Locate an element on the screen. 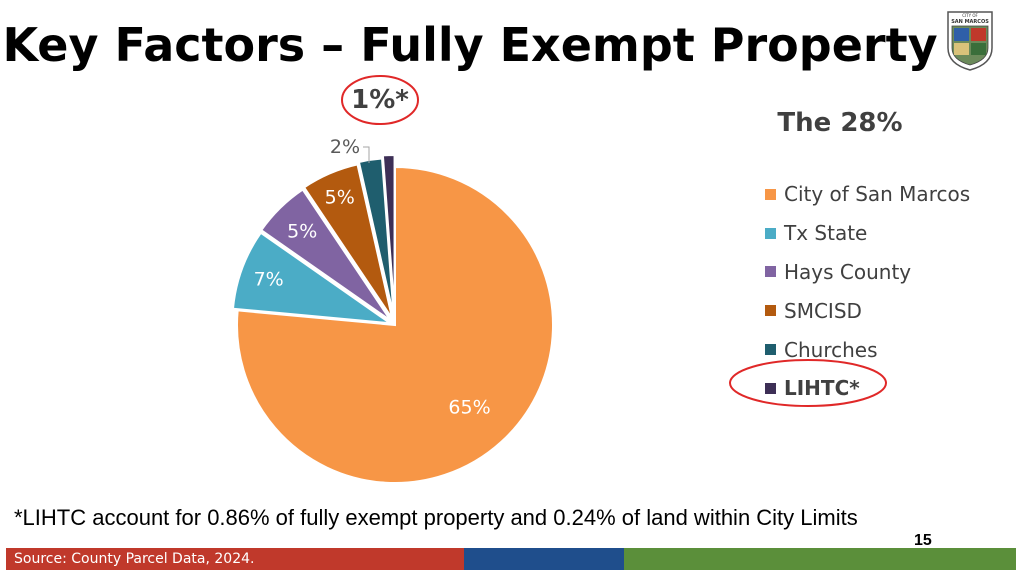 This screenshot has height=575, width=1022. legend-item: City of San Marcos is located at coordinates (885, 194).